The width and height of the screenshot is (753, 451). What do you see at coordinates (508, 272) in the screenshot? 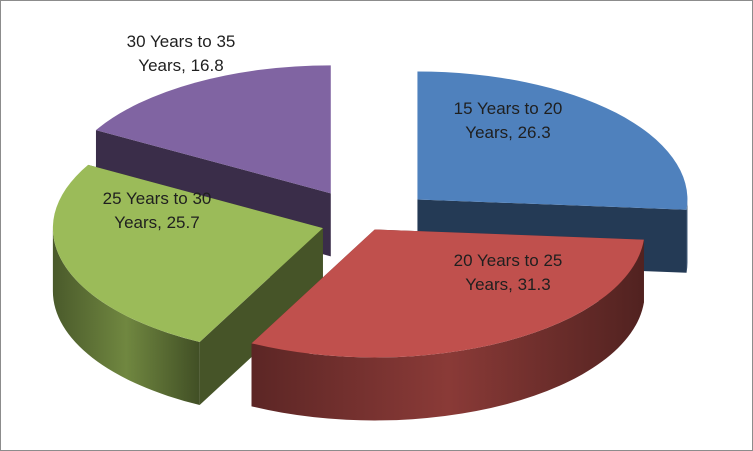
I see `data-label-2: 20 Years to 25 Years, 31.3` at bounding box center [508, 272].